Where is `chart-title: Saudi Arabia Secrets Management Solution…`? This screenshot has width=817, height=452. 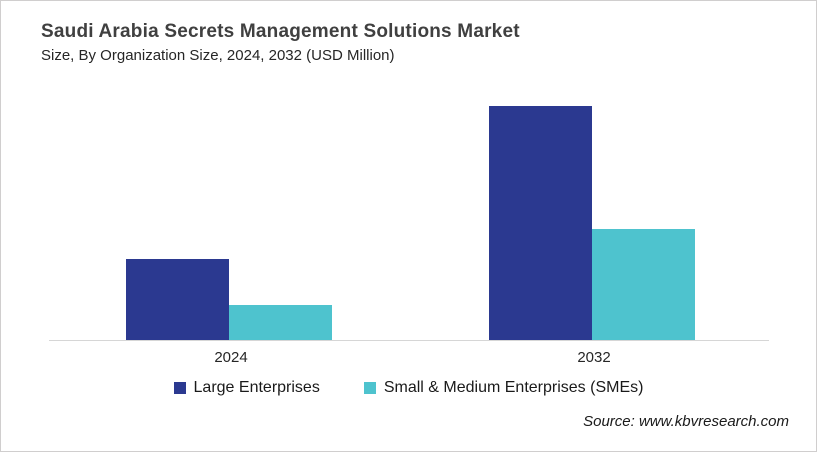
chart-title: Saudi Arabia Secrets Management Solution… is located at coordinates (280, 31).